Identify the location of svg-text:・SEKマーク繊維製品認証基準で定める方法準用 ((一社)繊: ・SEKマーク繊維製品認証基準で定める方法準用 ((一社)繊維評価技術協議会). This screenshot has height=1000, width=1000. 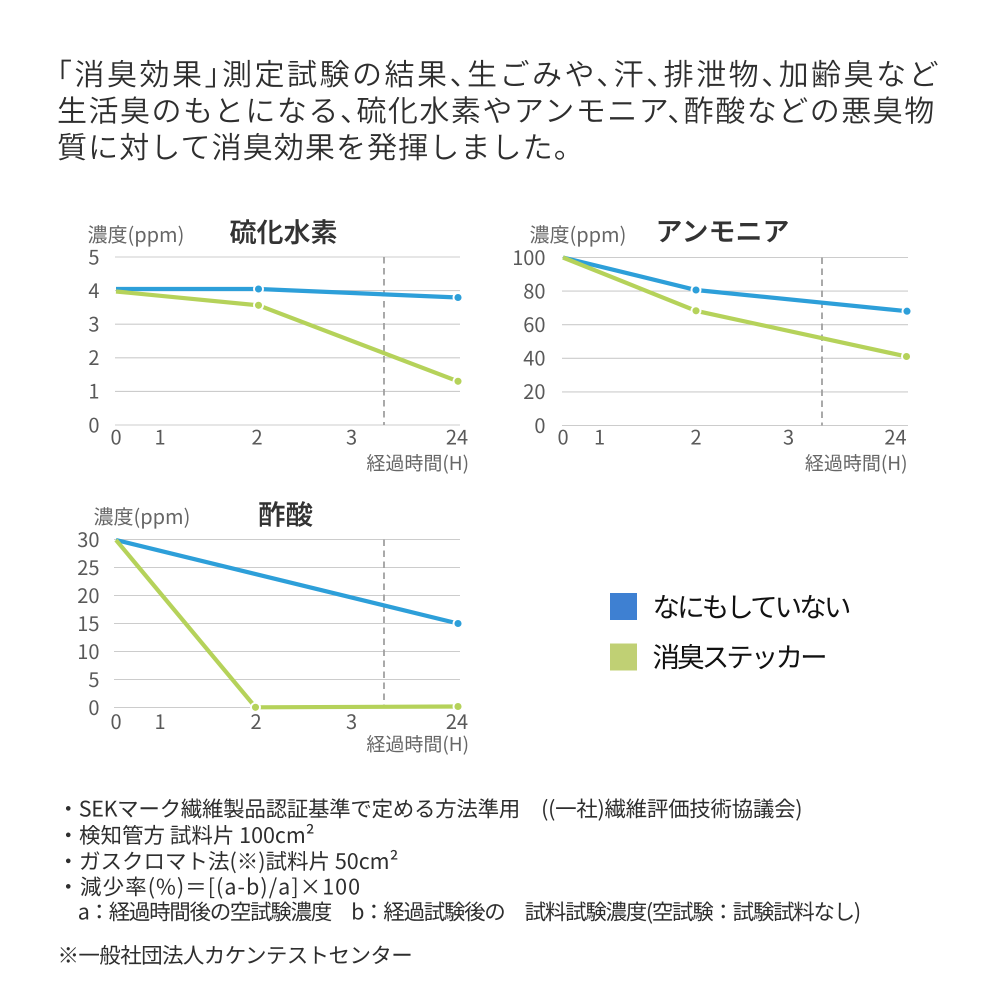
(430, 808).